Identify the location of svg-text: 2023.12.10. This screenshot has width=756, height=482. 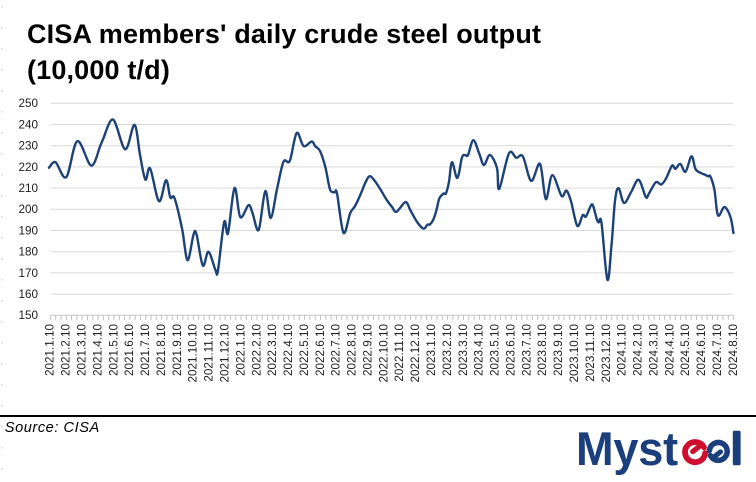
(606, 353).